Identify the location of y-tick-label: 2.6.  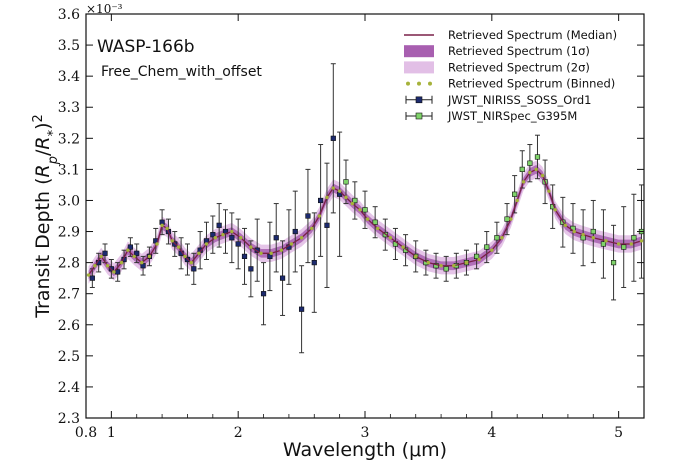
(69, 326).